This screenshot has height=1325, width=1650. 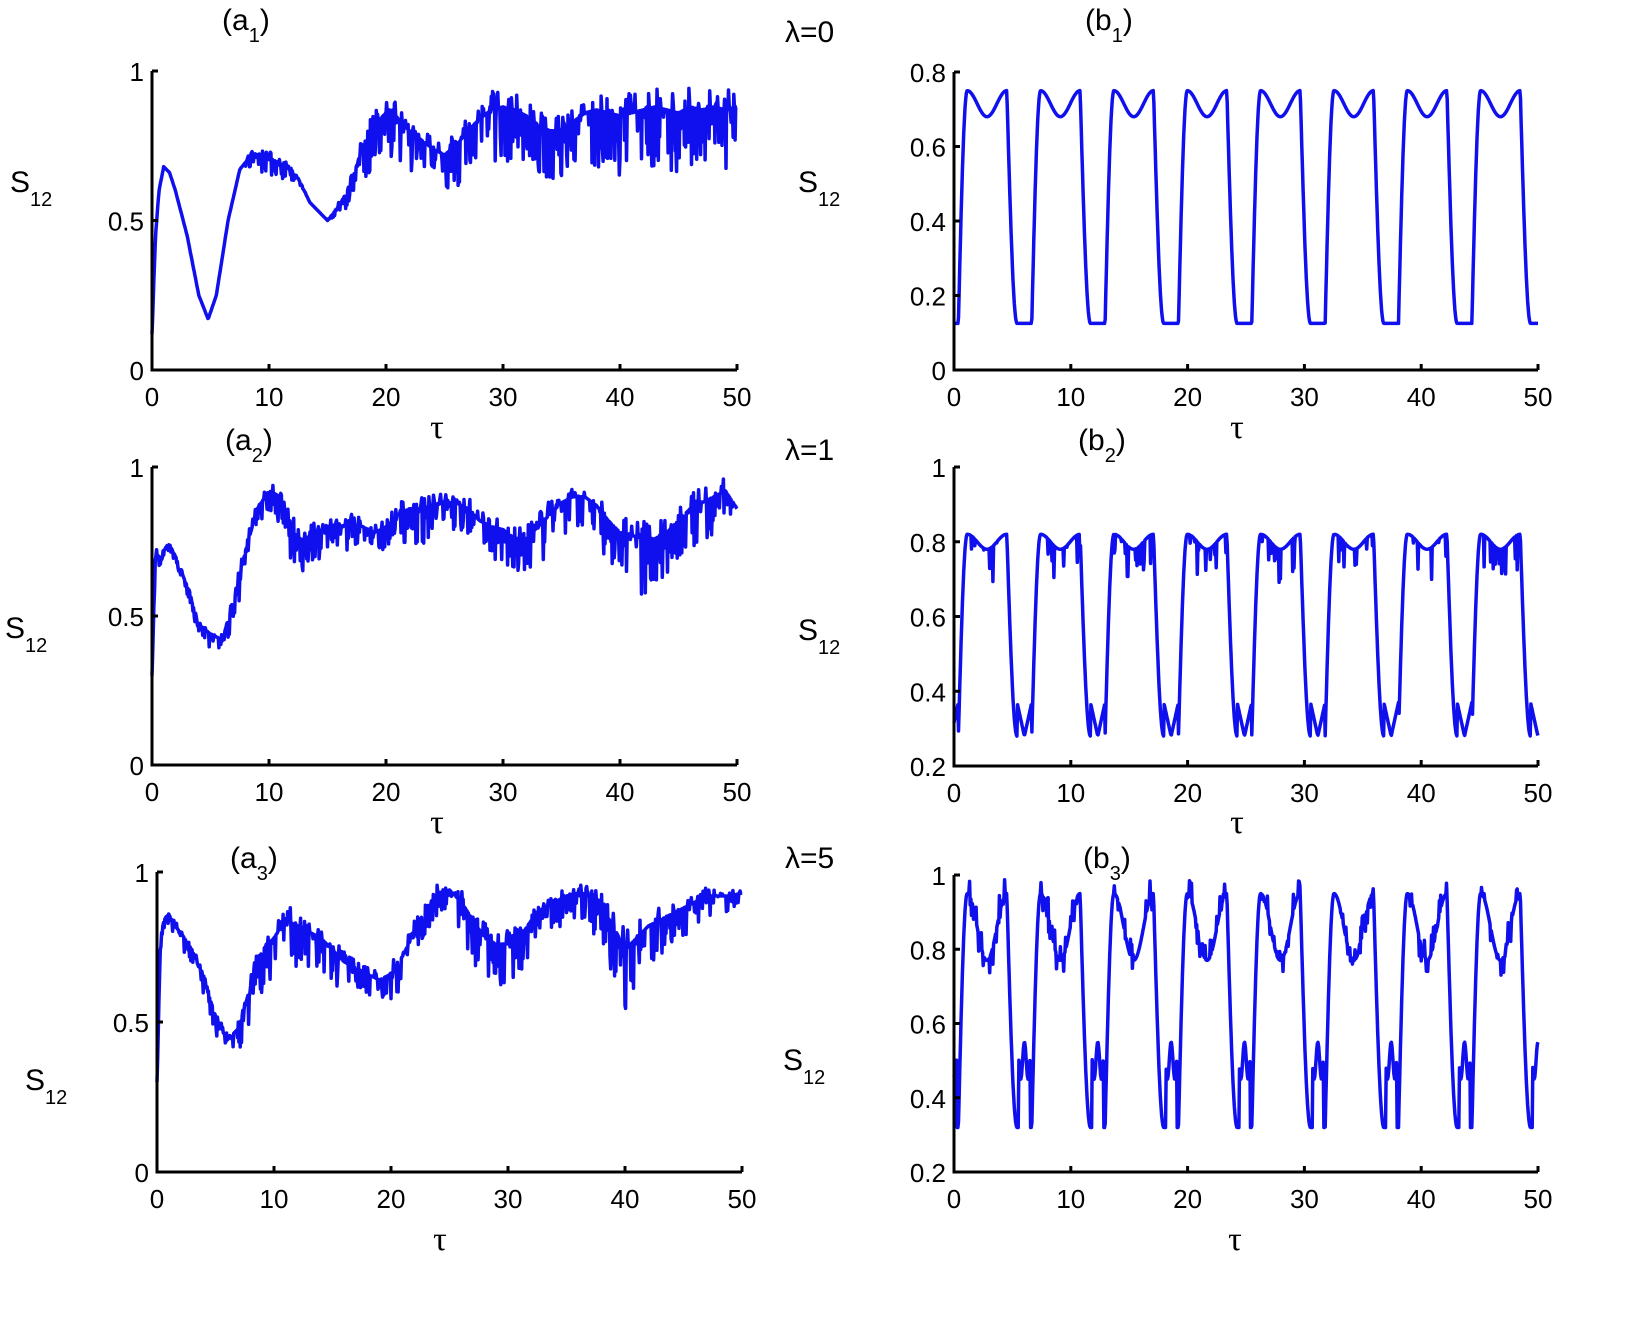 What do you see at coordinates (1107, 863) in the screenshot?
I see `panel-title-b3: (b3)` at bounding box center [1107, 863].